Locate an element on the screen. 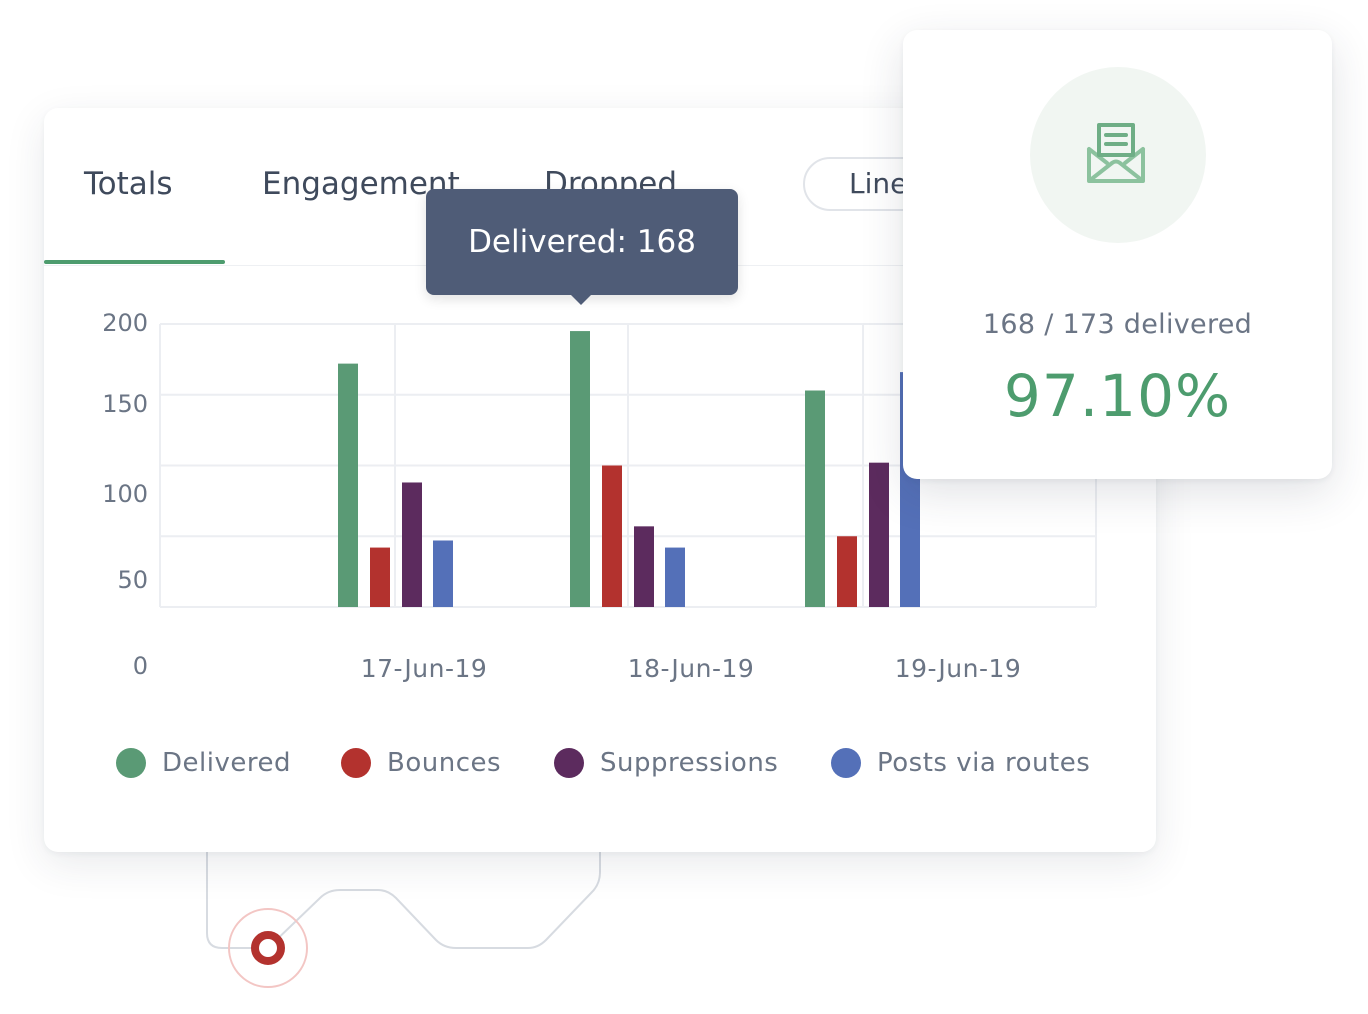  y-tick-label: 150 is located at coordinates (125, 404).